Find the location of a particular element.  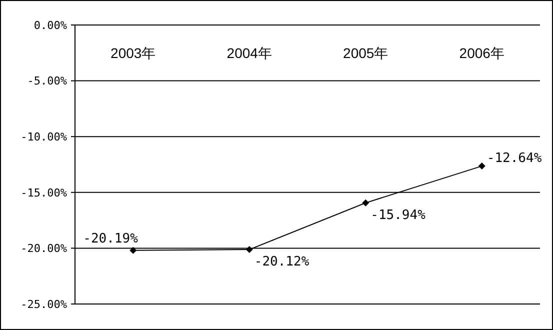

x-tick-label: 2003年 is located at coordinates (133, 53).